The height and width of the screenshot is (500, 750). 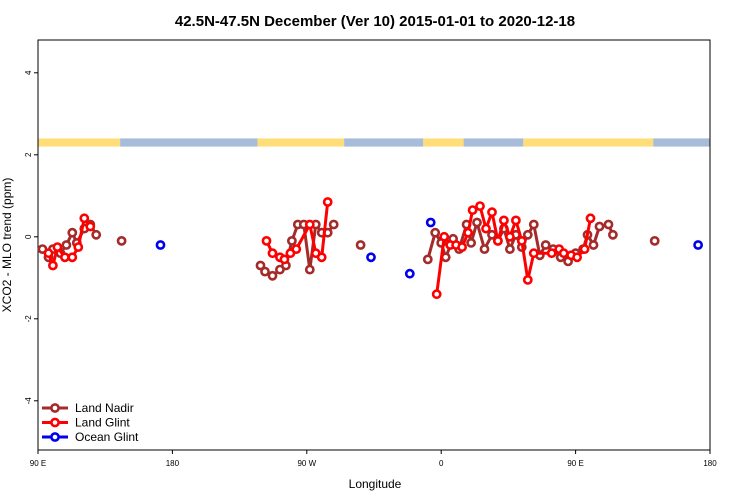 What do you see at coordinates (102, 423) in the screenshot?
I see `legend-label: Land Glint` at bounding box center [102, 423].